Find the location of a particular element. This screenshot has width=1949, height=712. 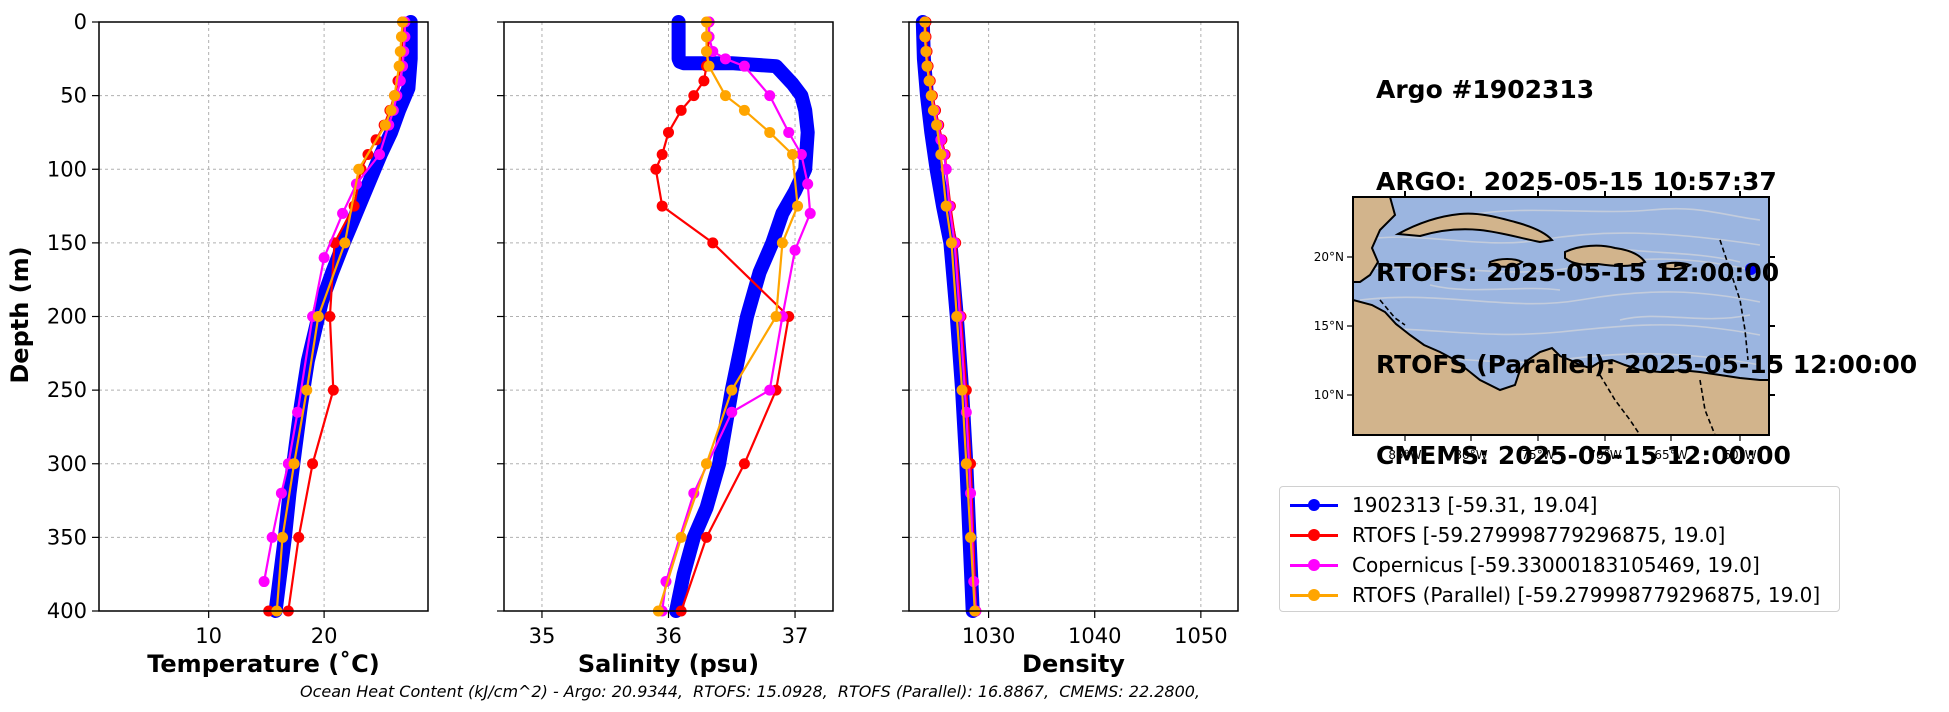

hispaniola-land is located at coordinates (1605, 255).